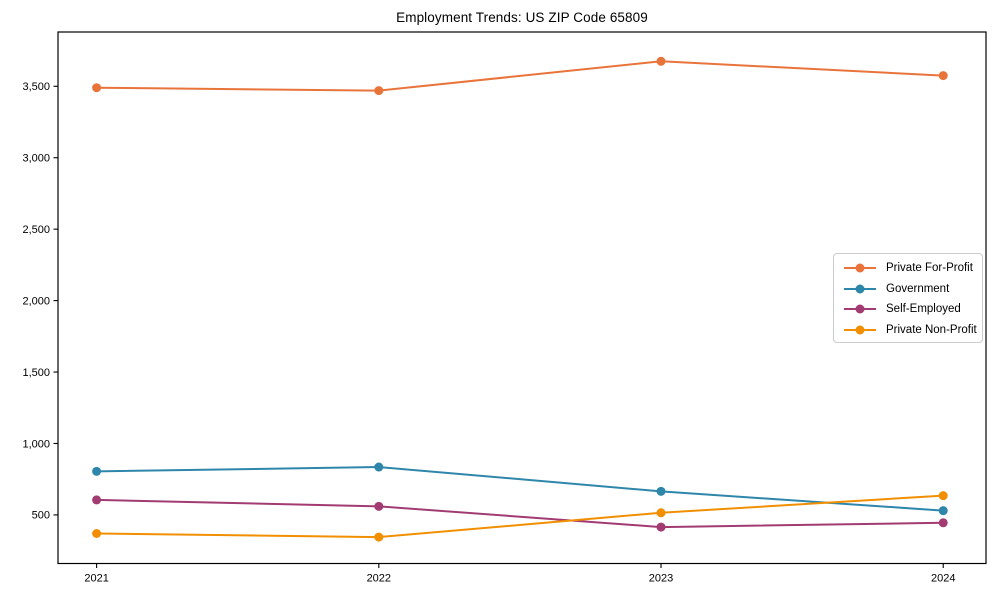 The height and width of the screenshot is (600, 1000). I want to click on legend-item: Government, so click(908, 289).